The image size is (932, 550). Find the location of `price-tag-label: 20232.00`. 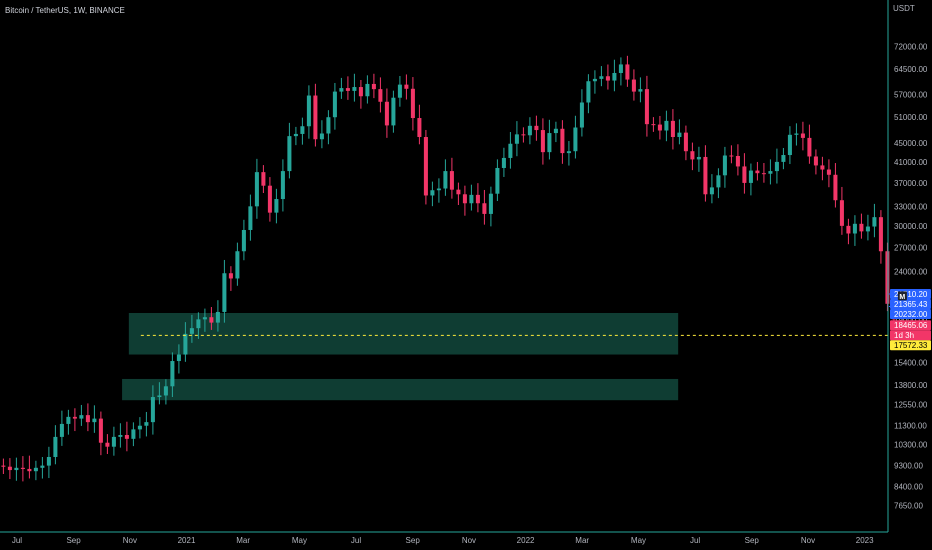

price-tag-label: 20232.00 is located at coordinates (911, 314).